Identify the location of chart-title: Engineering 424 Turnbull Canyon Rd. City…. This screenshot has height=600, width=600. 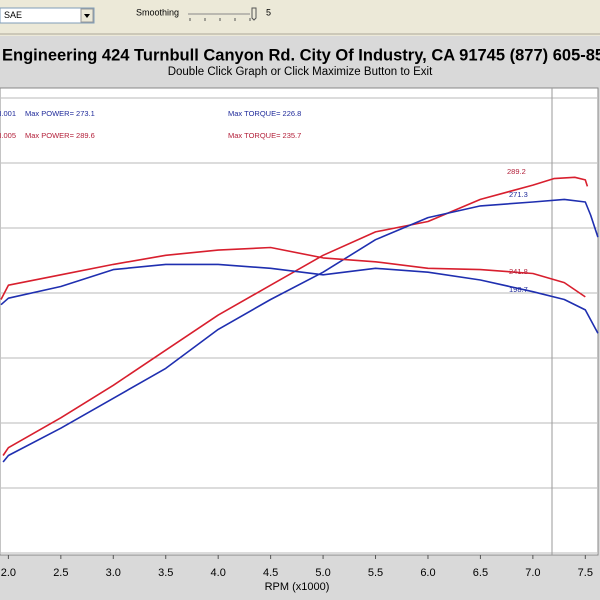
(301, 55).